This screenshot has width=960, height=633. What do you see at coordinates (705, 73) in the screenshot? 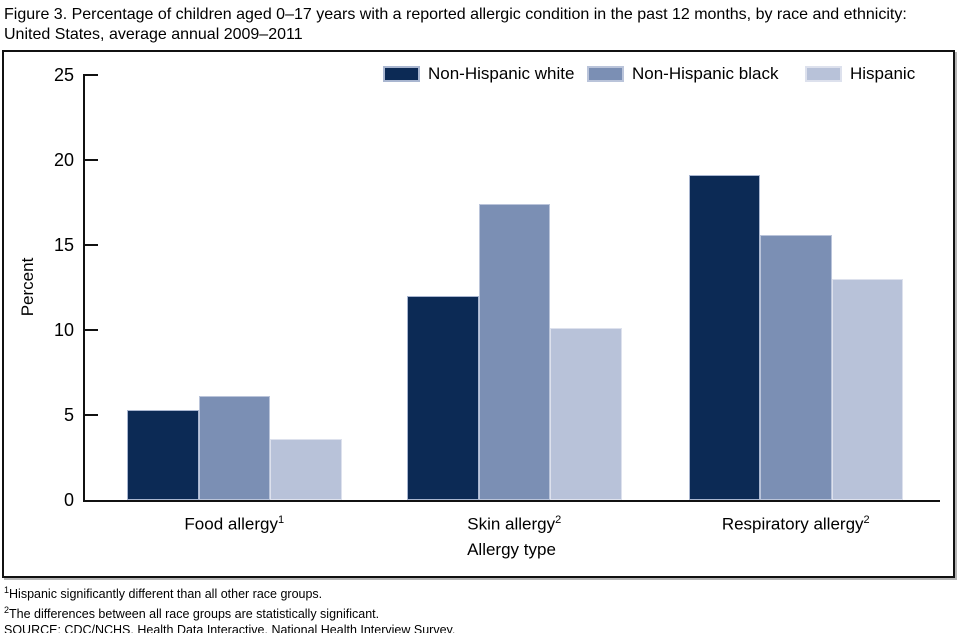
I see `legend-label: Non-Hispanic black` at bounding box center [705, 73].